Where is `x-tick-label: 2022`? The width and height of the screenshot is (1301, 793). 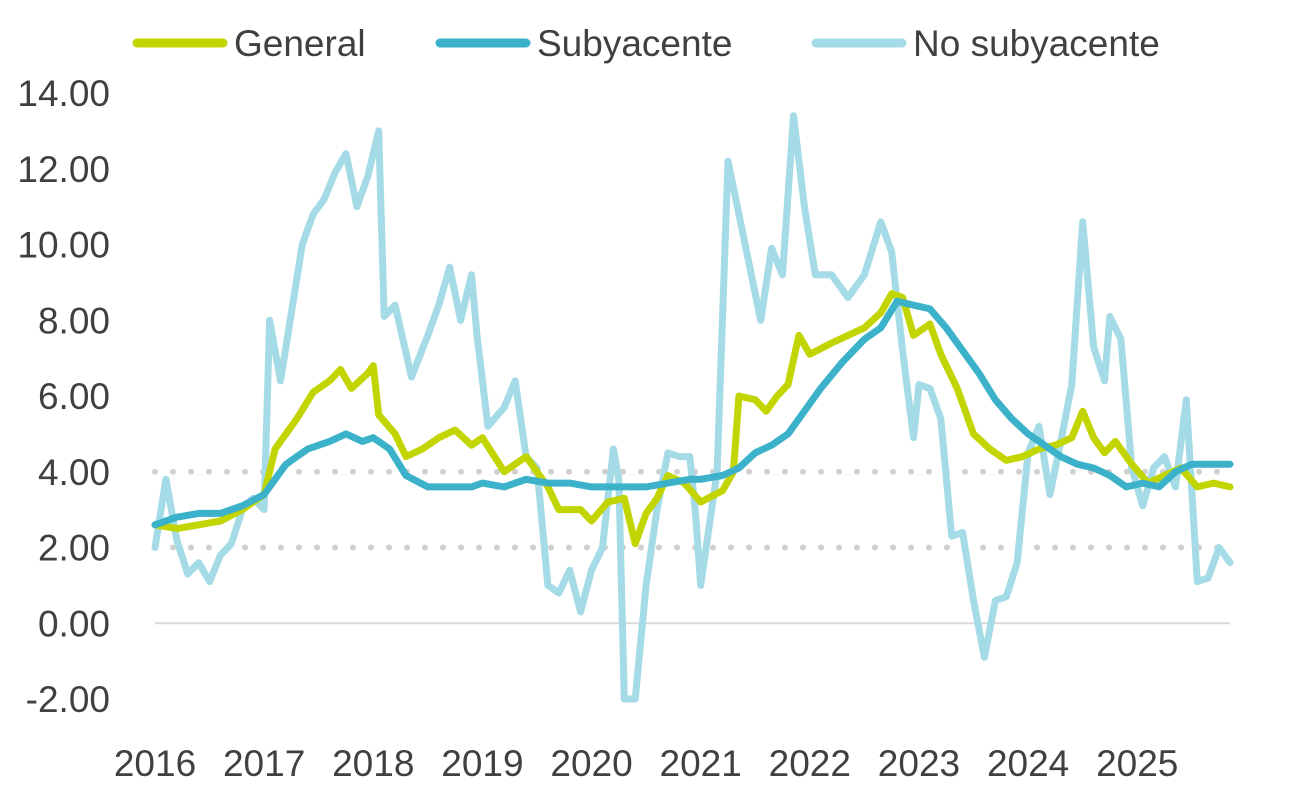
x-tick-label: 2022 is located at coordinates (810, 763).